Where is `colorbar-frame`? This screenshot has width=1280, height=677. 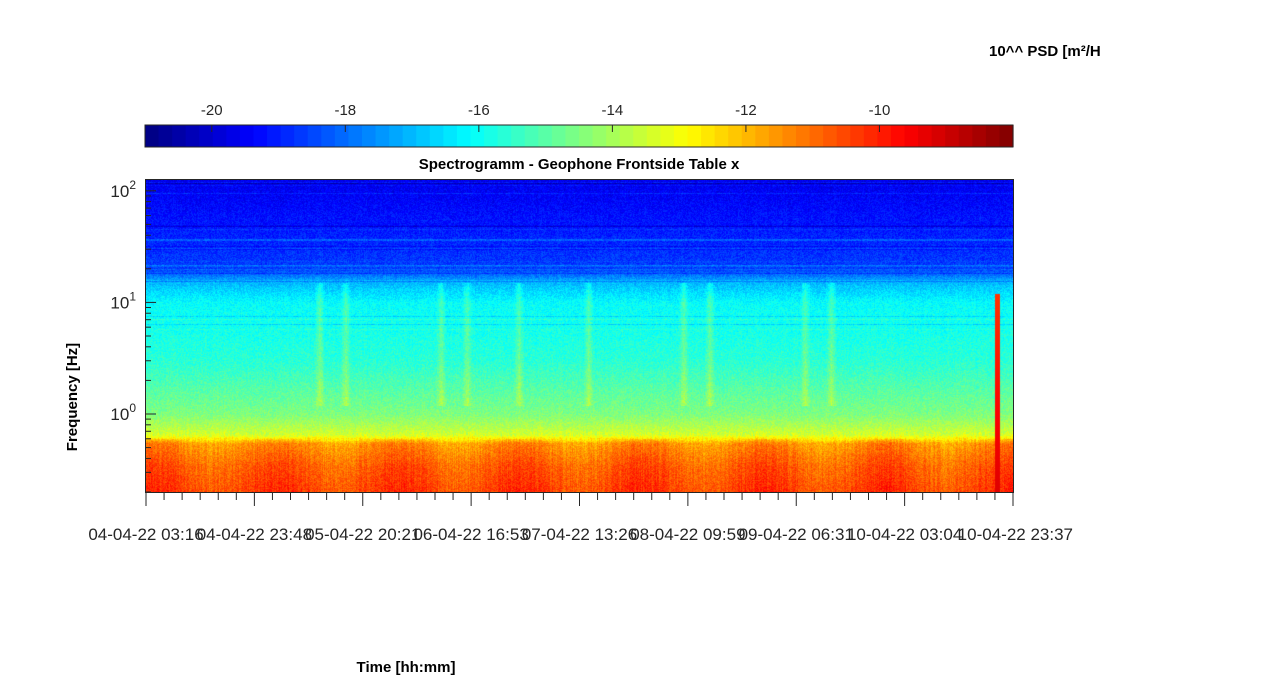
colorbar-frame is located at coordinates (579, 136).